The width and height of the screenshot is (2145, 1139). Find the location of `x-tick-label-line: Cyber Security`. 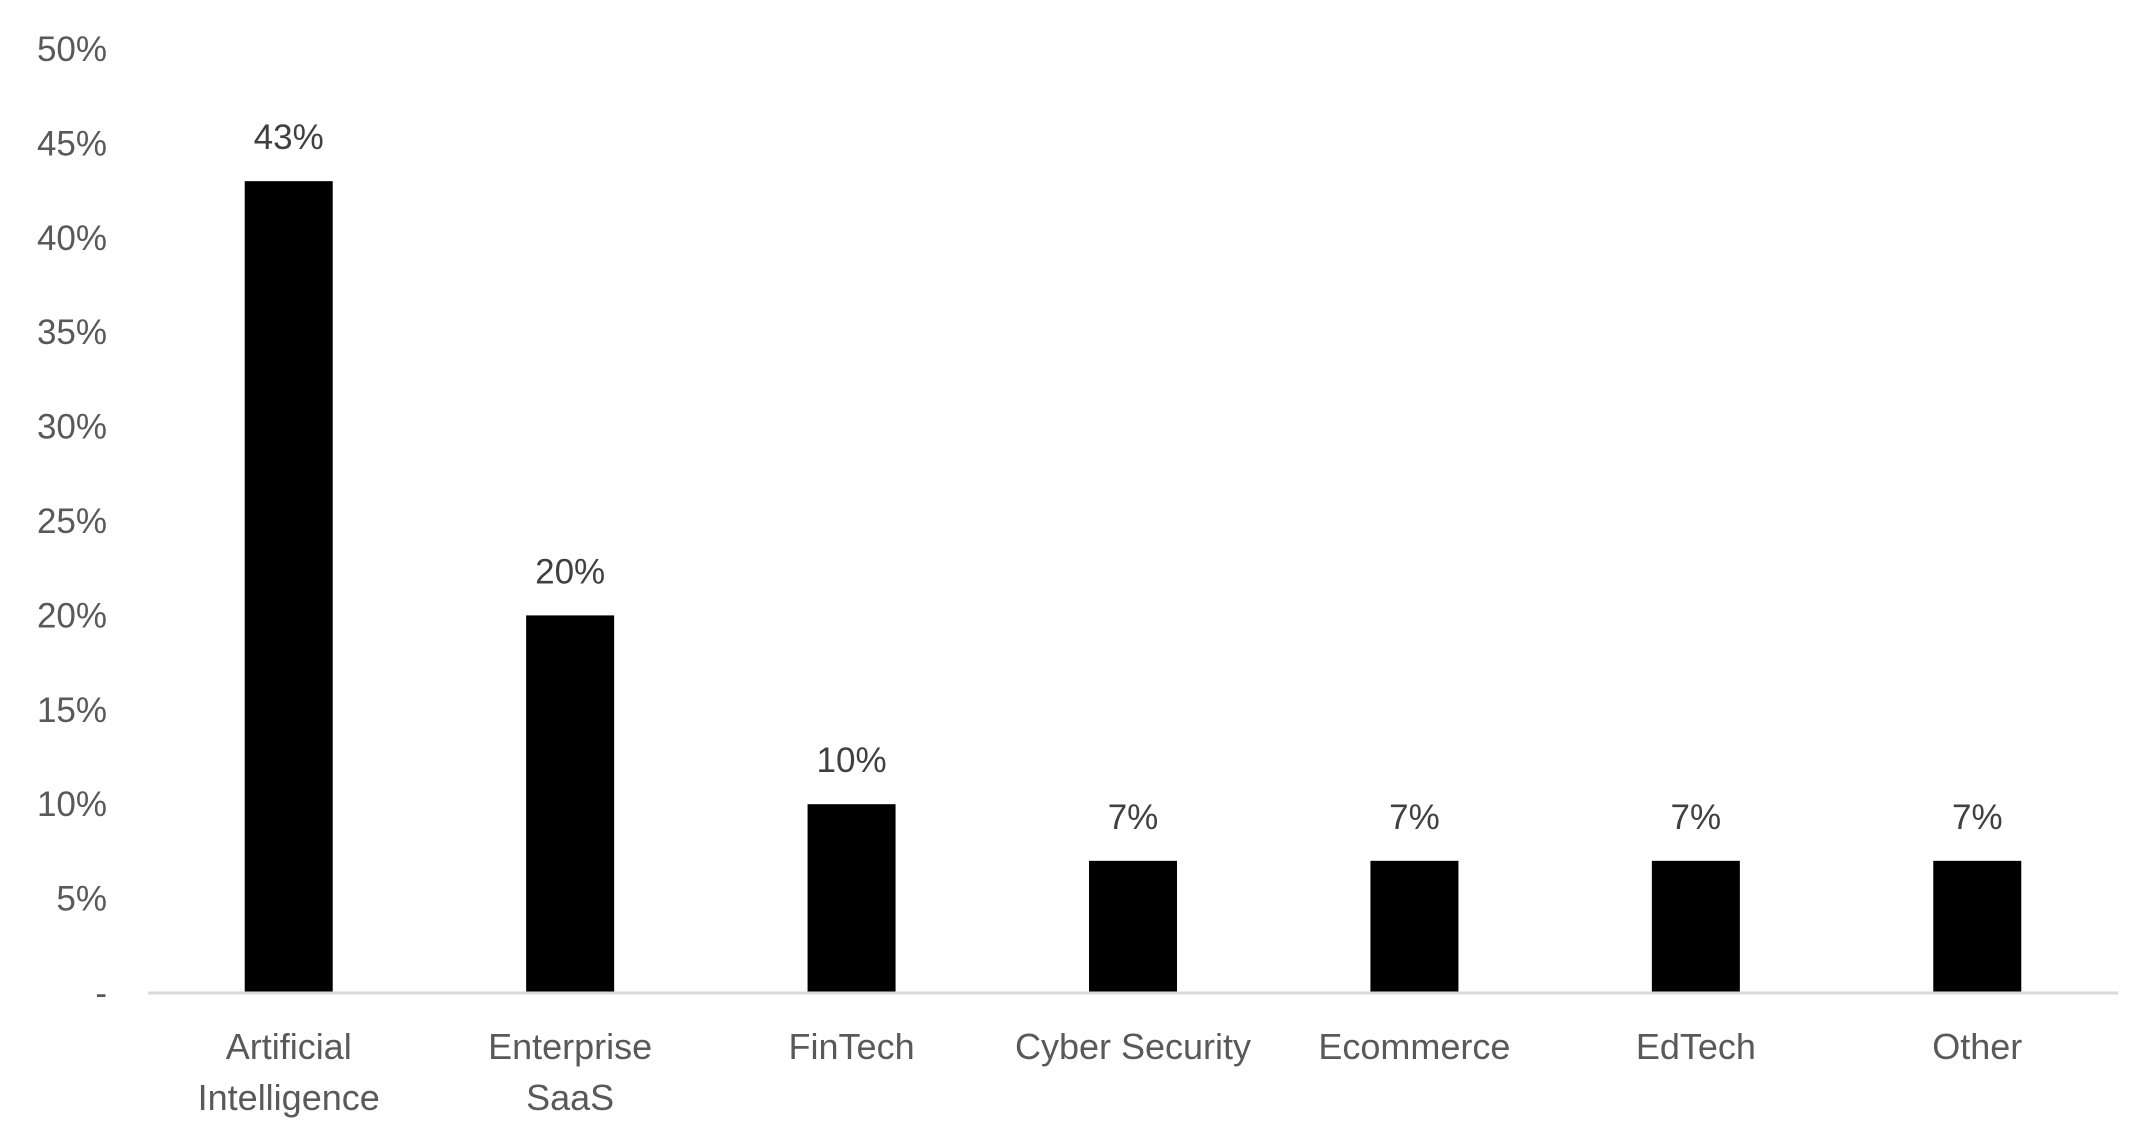

x-tick-label-line: Cyber Security is located at coordinates (1133, 1046).